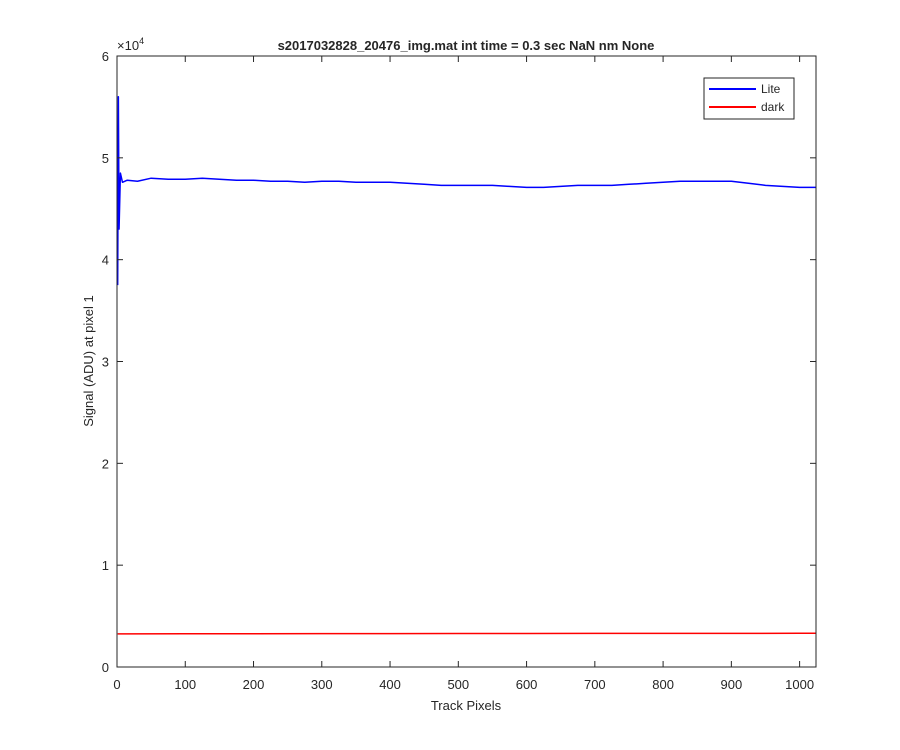 This screenshot has width=900, height=750. Describe the element at coordinates (141, 41) in the screenshot. I see `y-exponent-power: 4` at that location.